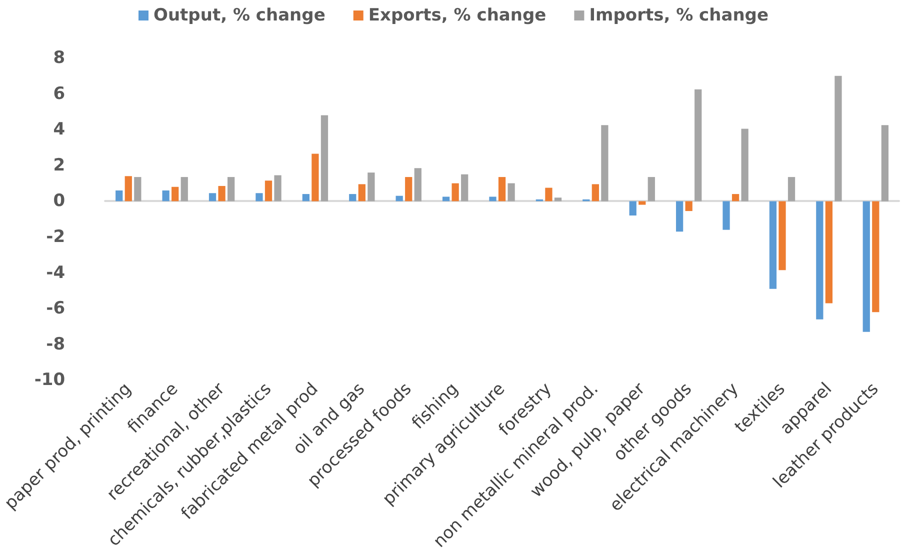  What do you see at coordinates (56, 344) in the screenshot?
I see `y-tick-label: -8` at bounding box center [56, 344].